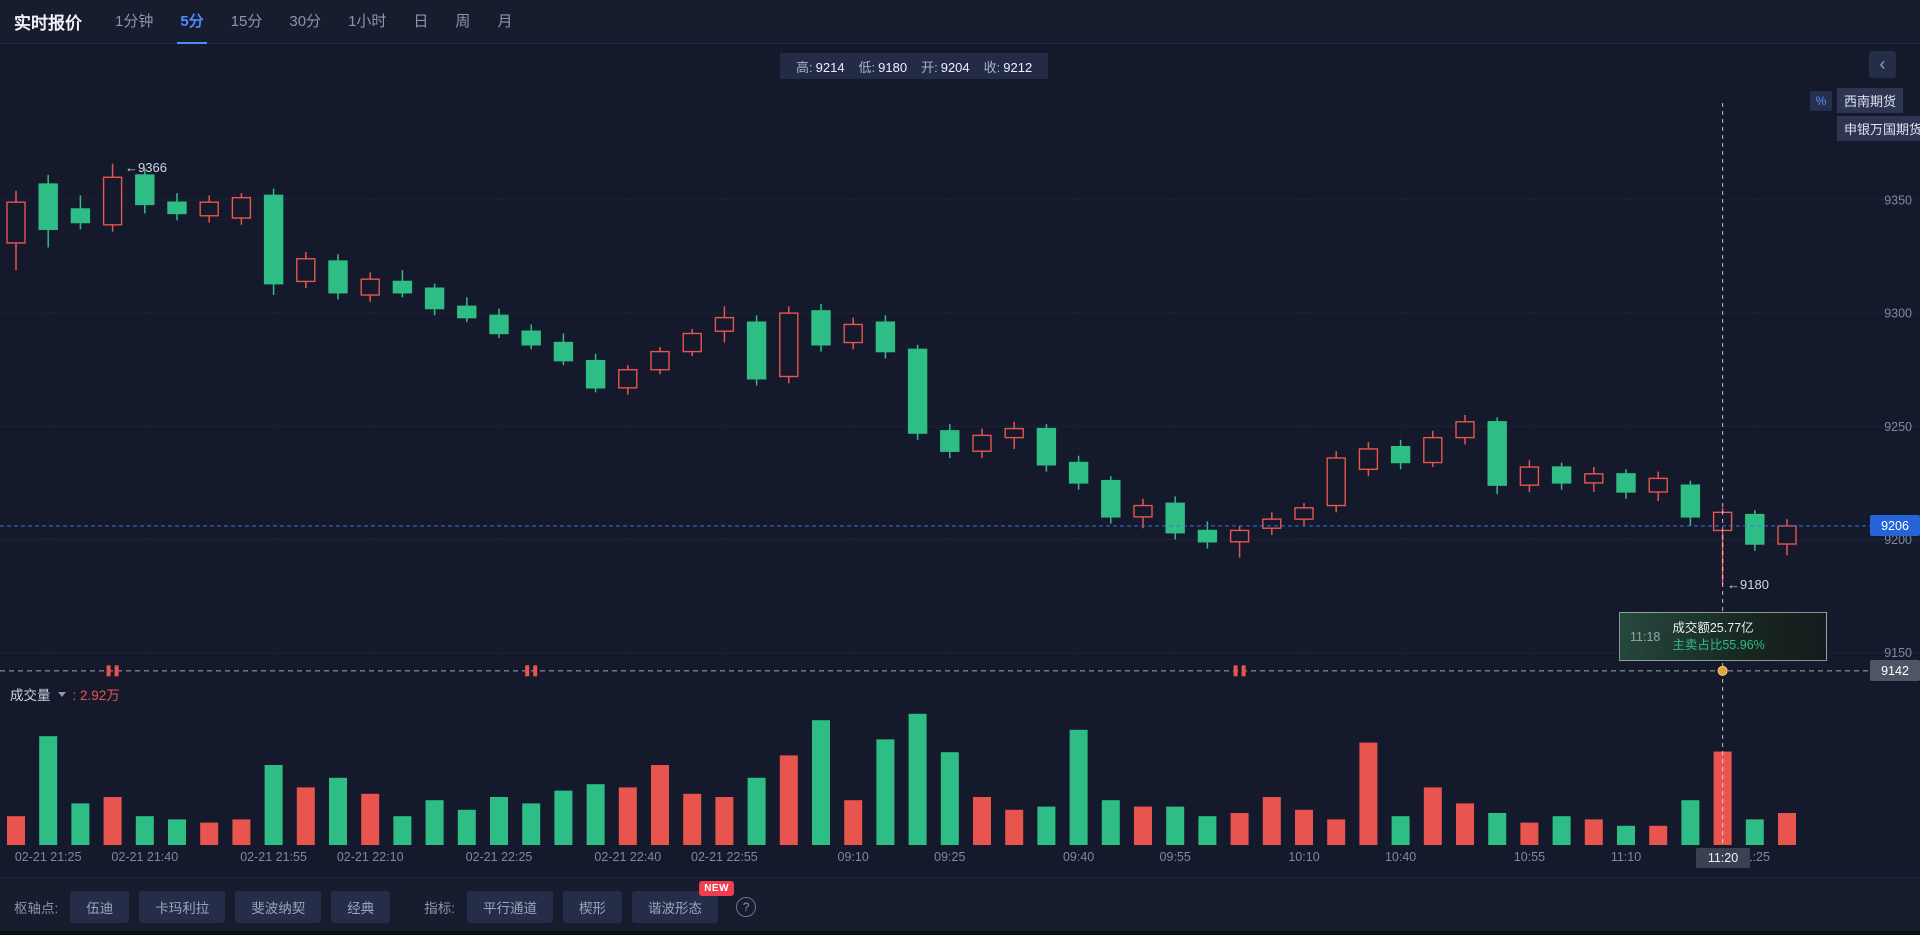 The image size is (1920, 935). What do you see at coordinates (1898, 200) in the screenshot?
I see `svg-text: 9350` at bounding box center [1898, 200].